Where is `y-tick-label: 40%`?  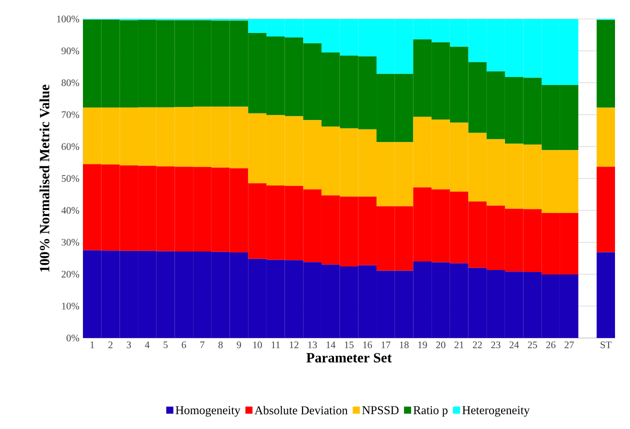
y-tick-label: 40% is located at coordinates (70, 210).